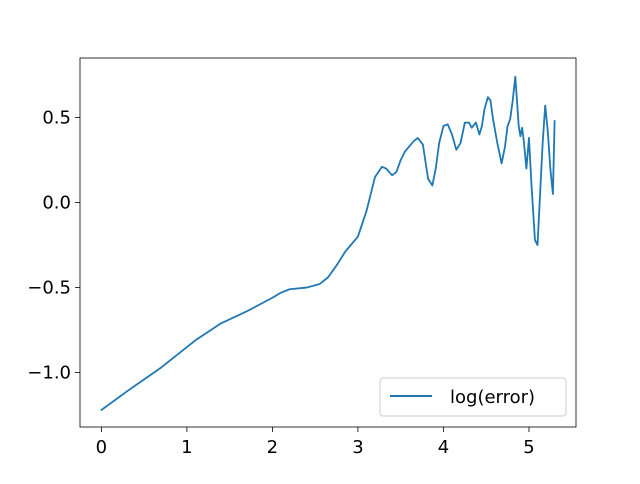 Image resolution: width=640 pixels, height=484 pixels. I want to click on legend-frame, so click(473, 397).